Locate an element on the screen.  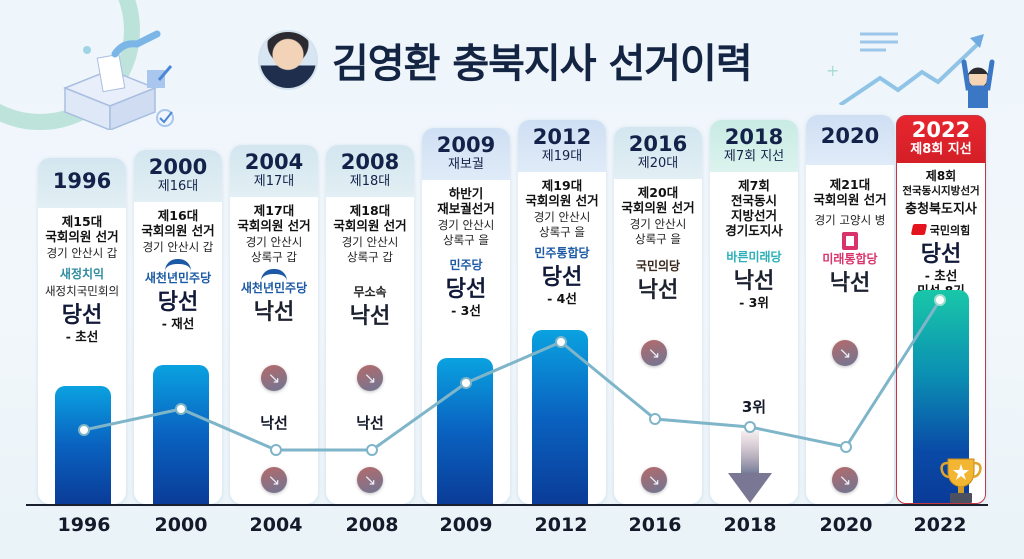
x-tick-label: 2008 is located at coordinates (372, 525).